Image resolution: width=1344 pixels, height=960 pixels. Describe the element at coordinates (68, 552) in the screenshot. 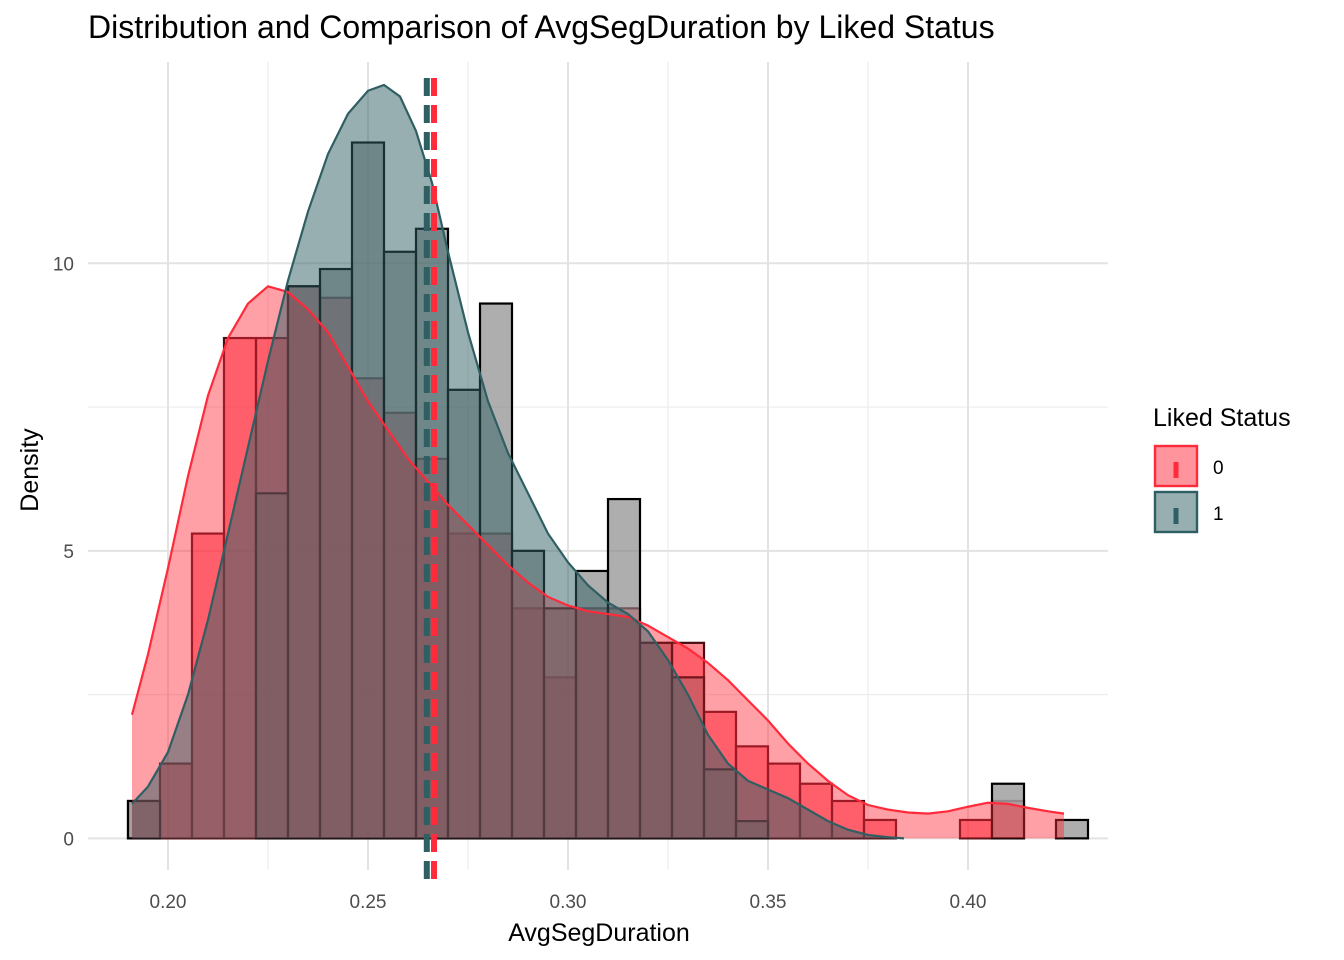

I see `y-tick-label: 5` at that location.